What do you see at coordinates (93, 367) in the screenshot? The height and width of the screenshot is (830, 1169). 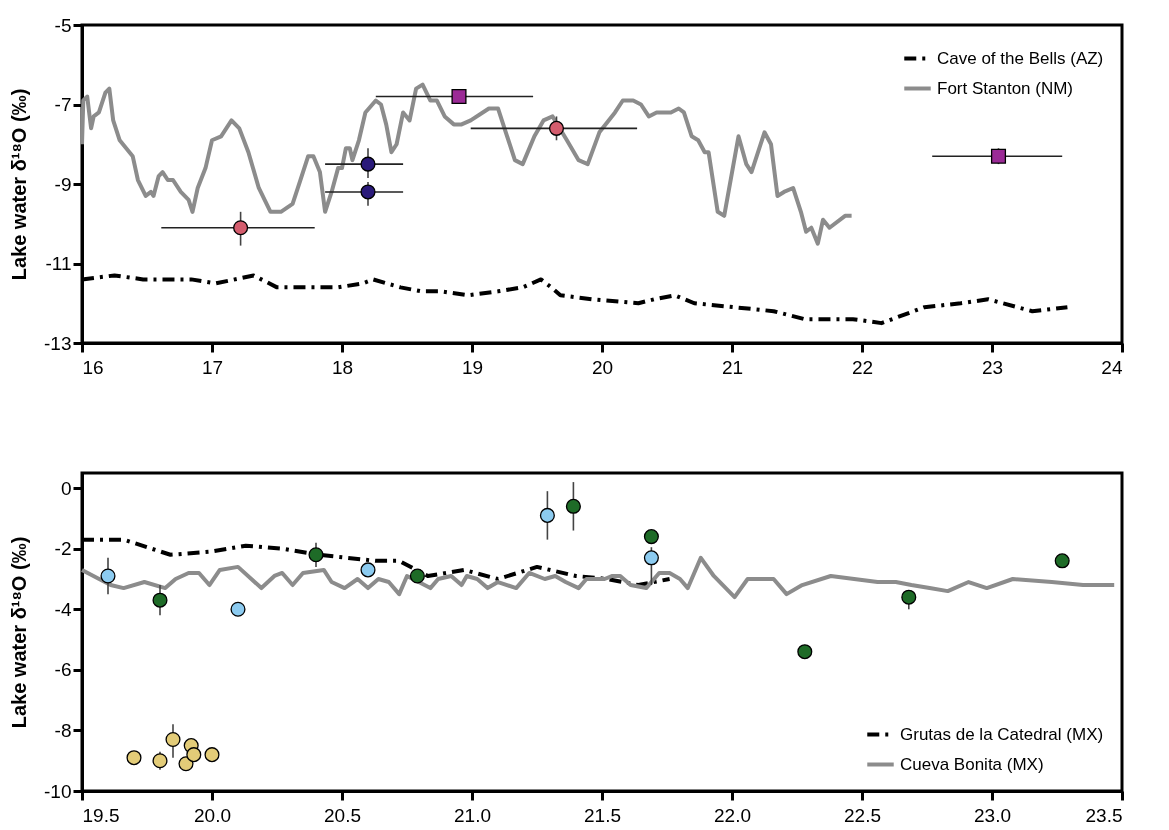 I see `x-tick-label: 16` at bounding box center [93, 367].